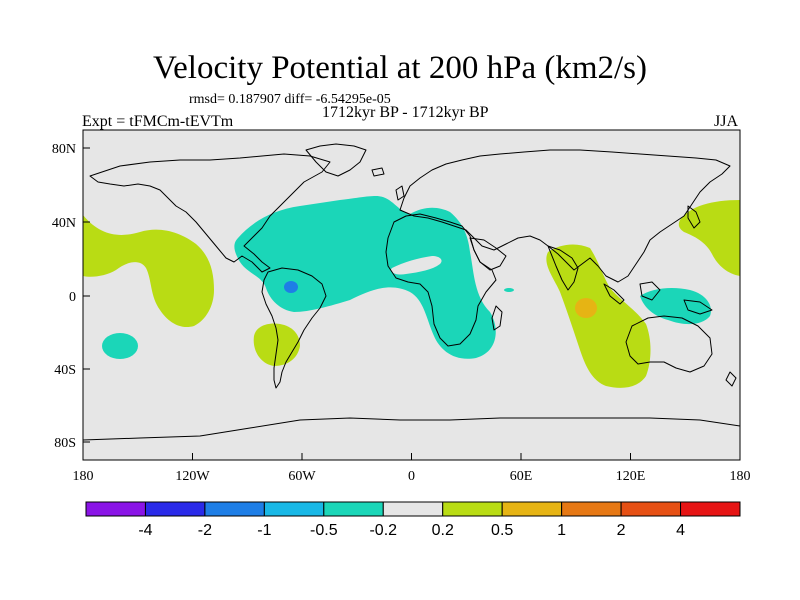  Describe the element at coordinates (598, 316) in the screenshot. I see `indian-ocean-positive-region` at that location.